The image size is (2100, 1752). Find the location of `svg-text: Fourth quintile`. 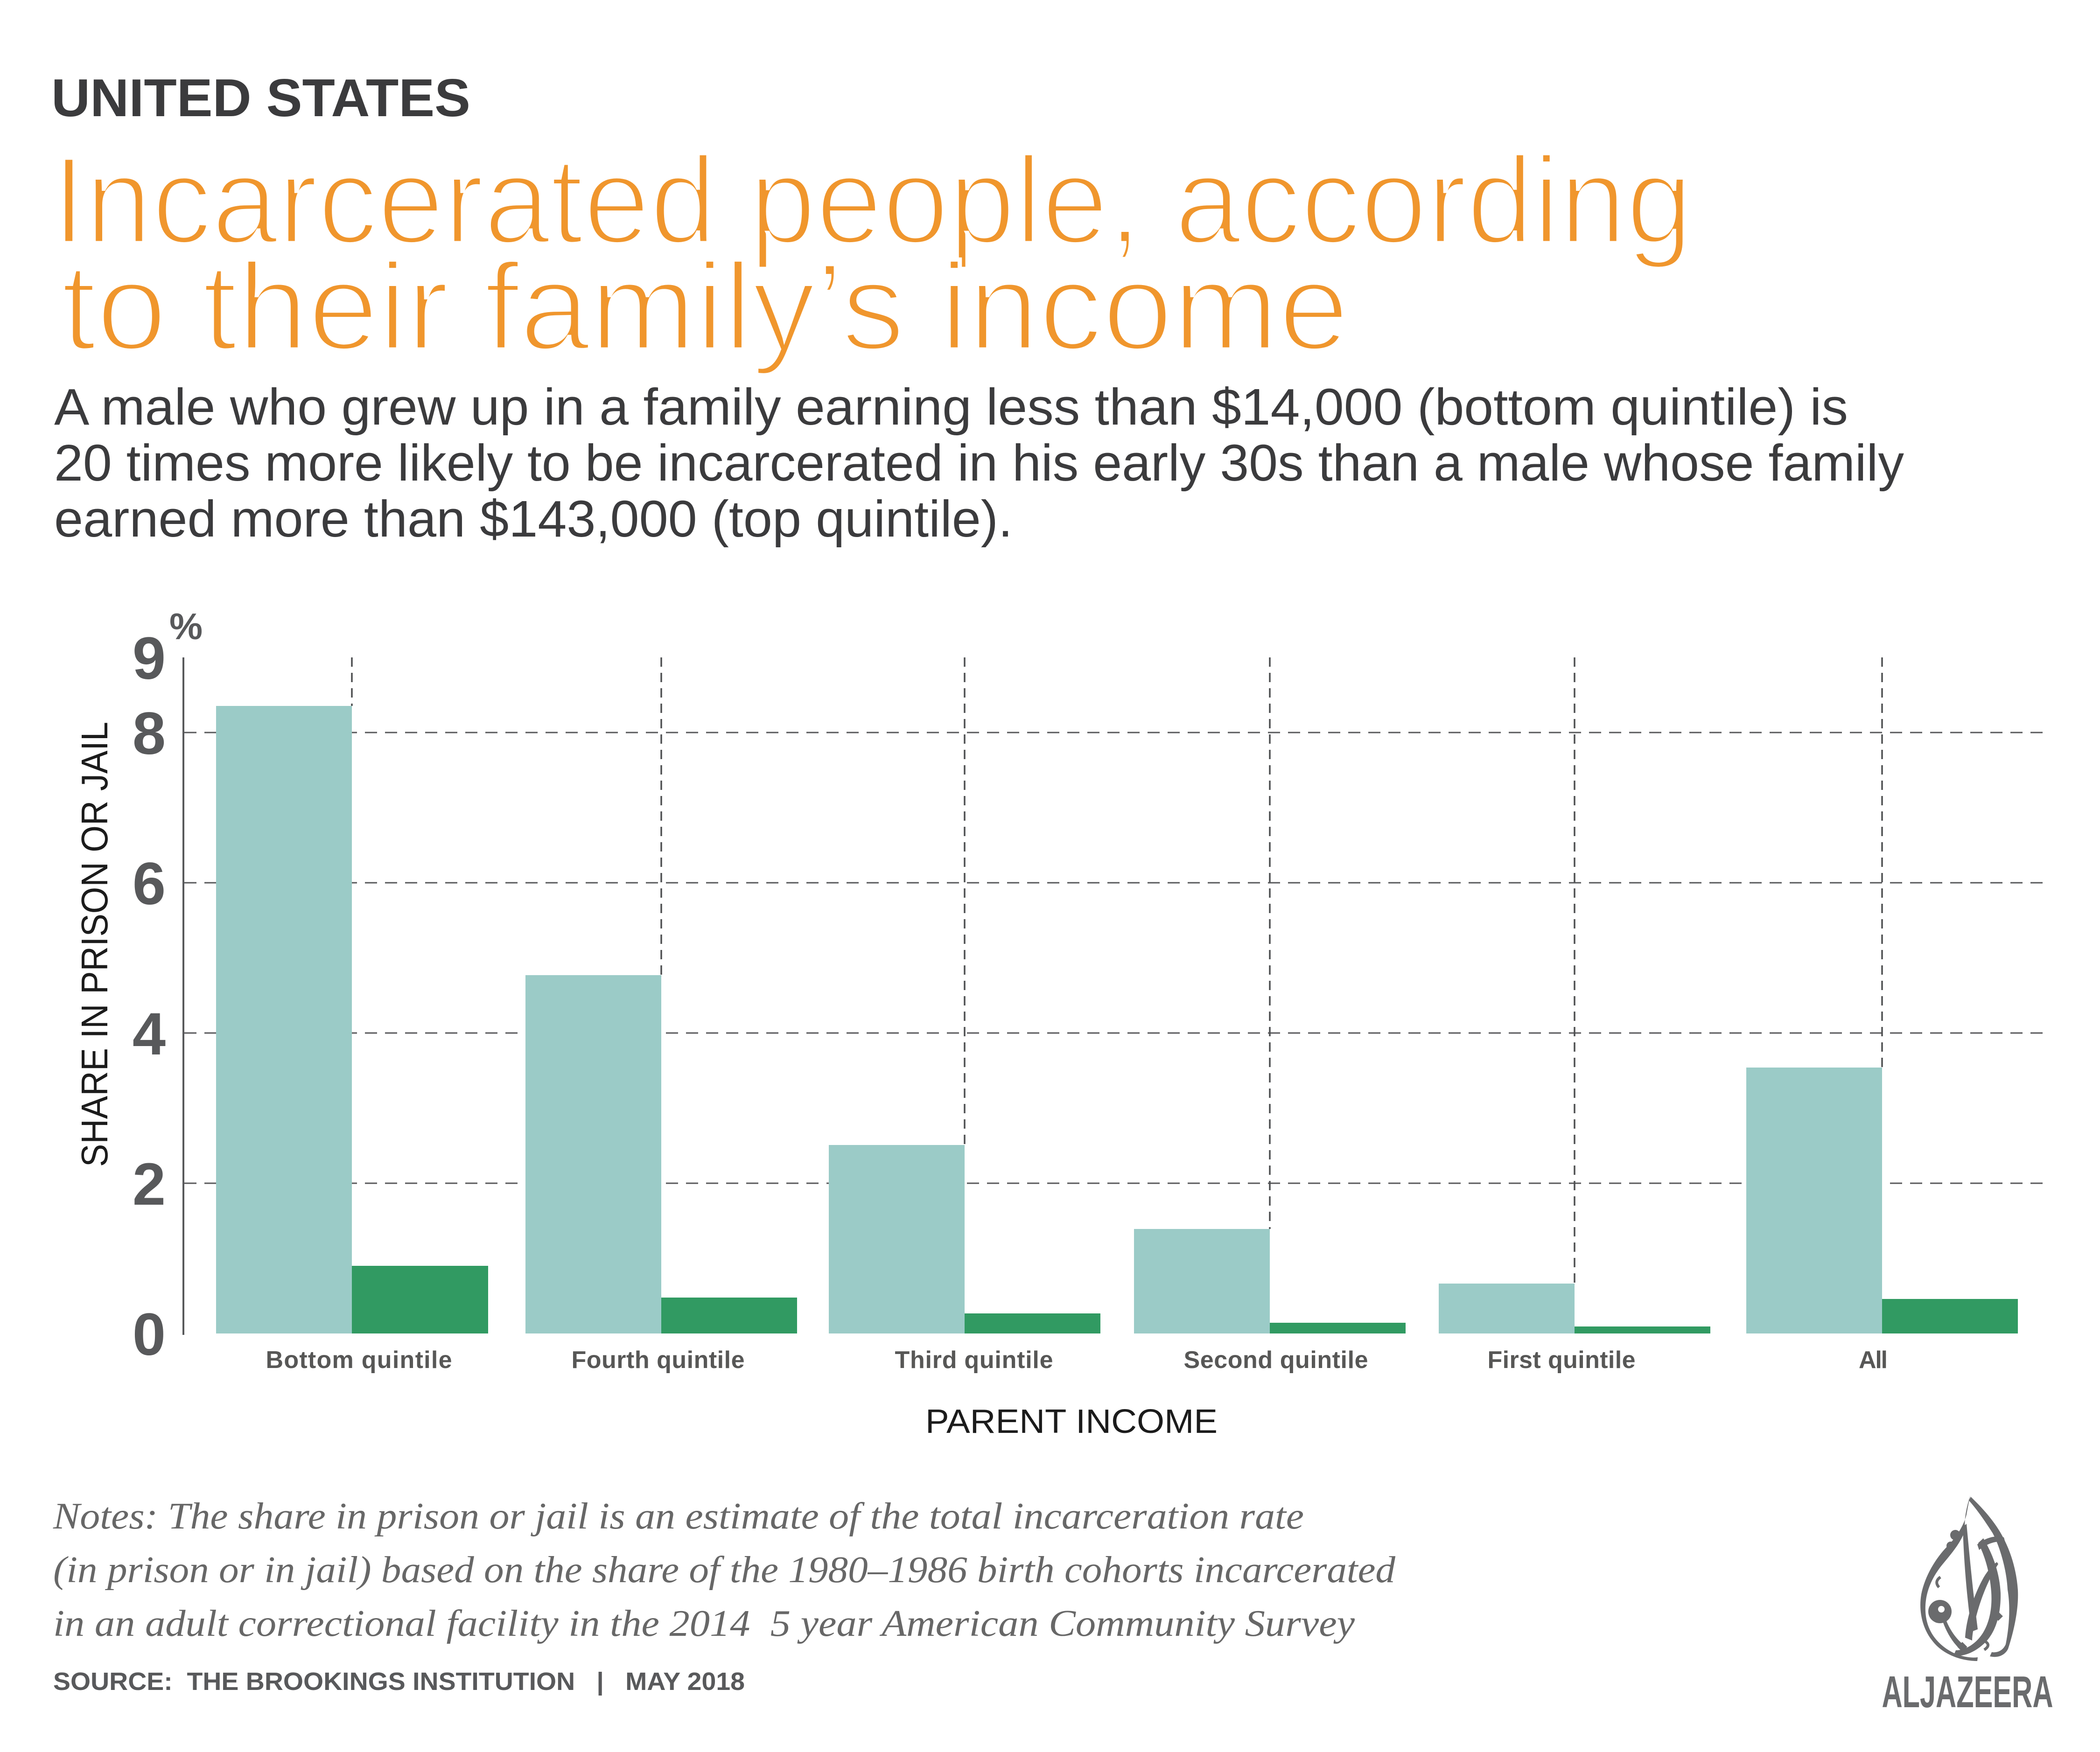

svg-text: Fourth quintile is located at coordinates (658, 1361).